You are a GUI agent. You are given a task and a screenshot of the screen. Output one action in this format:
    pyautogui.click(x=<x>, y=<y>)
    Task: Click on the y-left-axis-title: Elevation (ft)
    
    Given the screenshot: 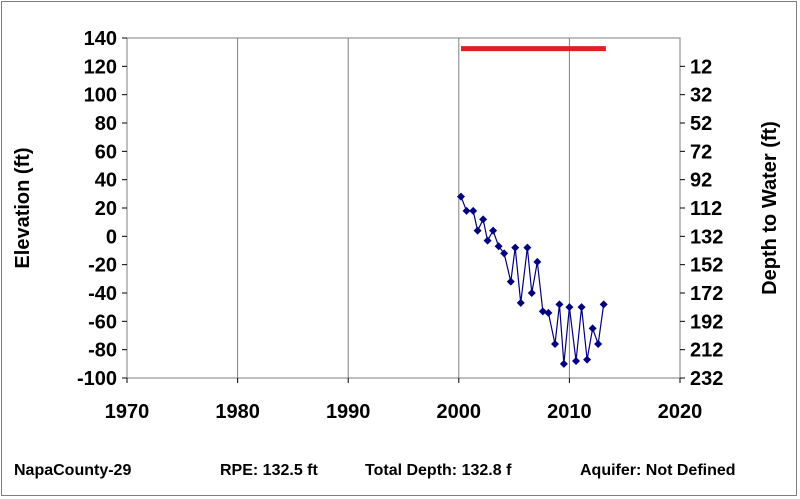 What is the action you would take?
    pyautogui.click(x=23, y=207)
    